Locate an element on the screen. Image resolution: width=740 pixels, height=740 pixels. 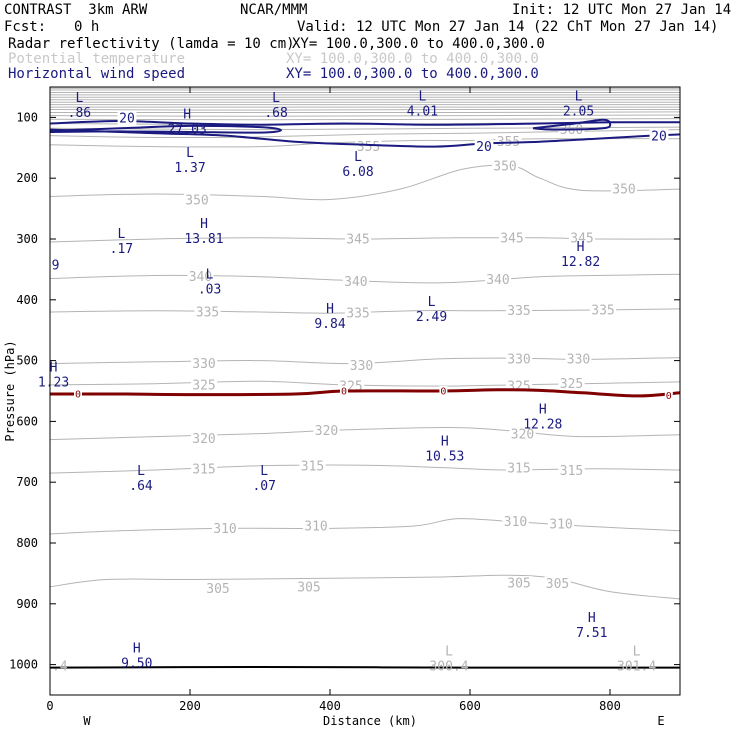
field-wind-name: Horizontal wind speed is located at coordinates (97, 74).